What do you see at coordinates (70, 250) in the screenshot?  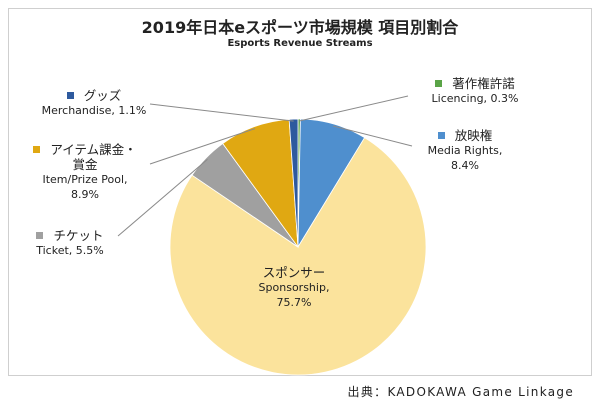 I see `ticket-label-en: Ticket, 5.5%` at bounding box center [70, 250].